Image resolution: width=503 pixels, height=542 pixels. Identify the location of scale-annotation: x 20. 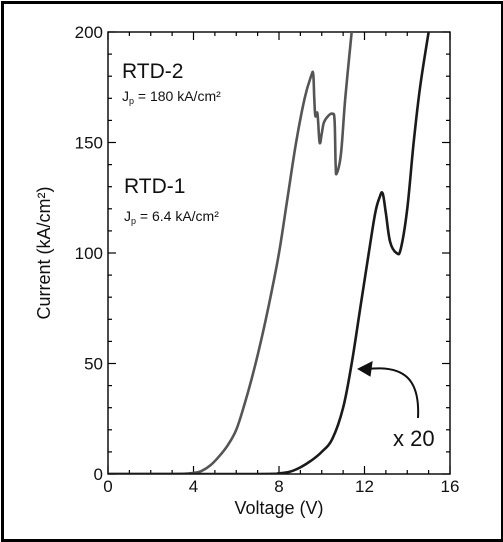
(414, 438).